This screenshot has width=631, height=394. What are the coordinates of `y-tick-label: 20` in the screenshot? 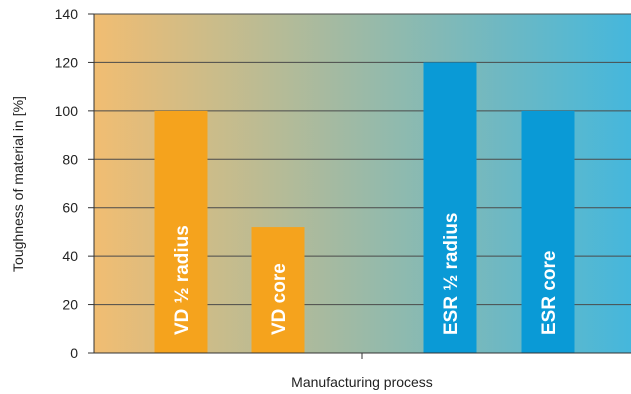 It's located at (70, 305).